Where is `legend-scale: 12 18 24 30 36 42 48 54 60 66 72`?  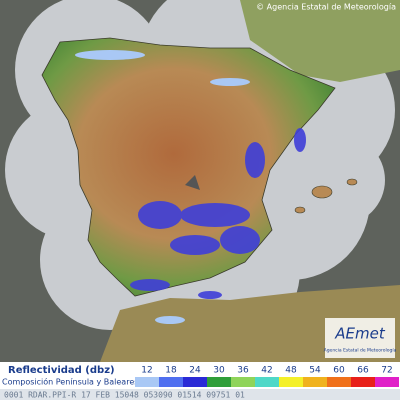 legend-scale: 12 18 24 30 36 42 48 54 60 66 72 is located at coordinates (267, 376).